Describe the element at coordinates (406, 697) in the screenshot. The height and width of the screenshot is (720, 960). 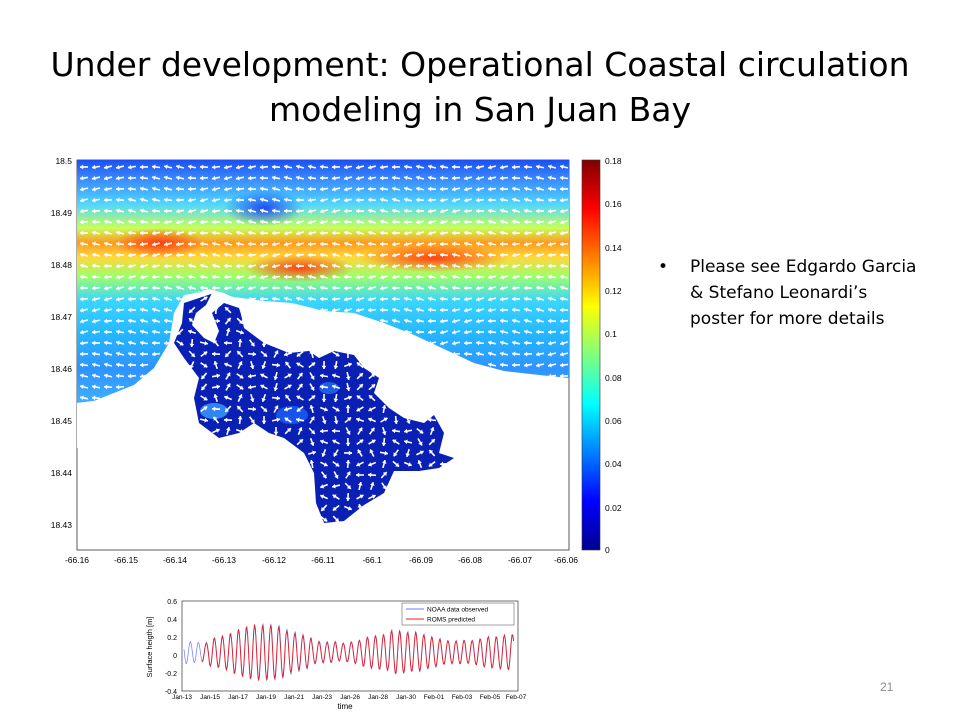
I see `x-tick-label: Jan-30` at that location.